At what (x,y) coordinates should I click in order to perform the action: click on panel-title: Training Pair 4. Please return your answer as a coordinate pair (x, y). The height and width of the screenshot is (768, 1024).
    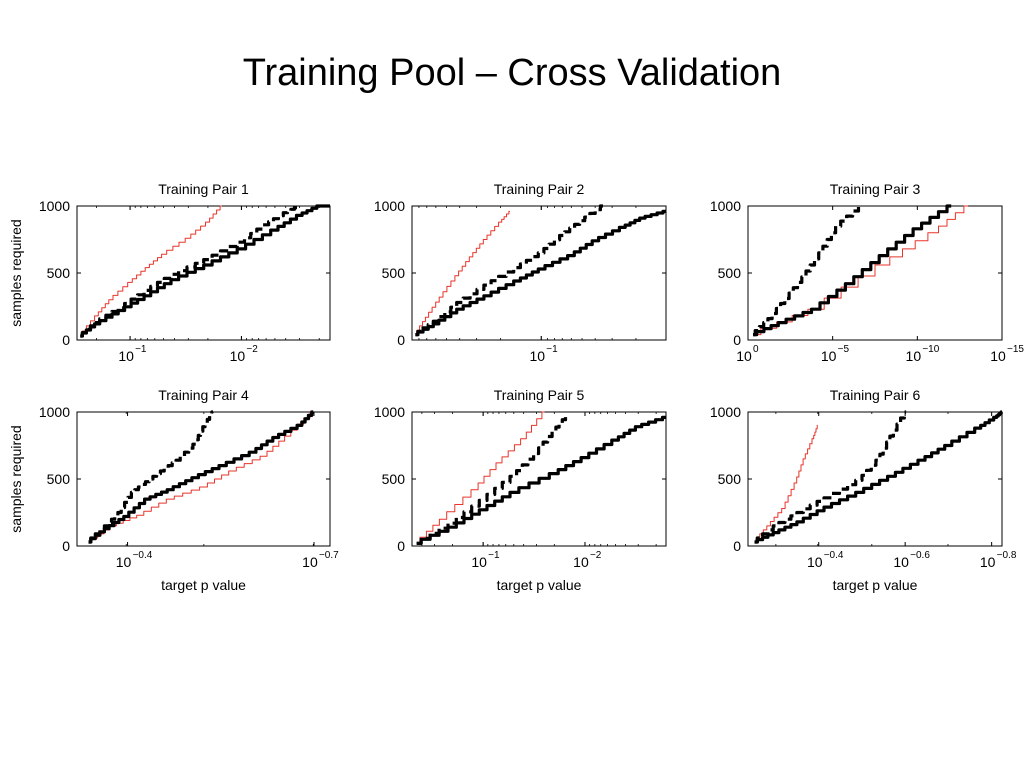
    Looking at the image, I should click on (203, 395).